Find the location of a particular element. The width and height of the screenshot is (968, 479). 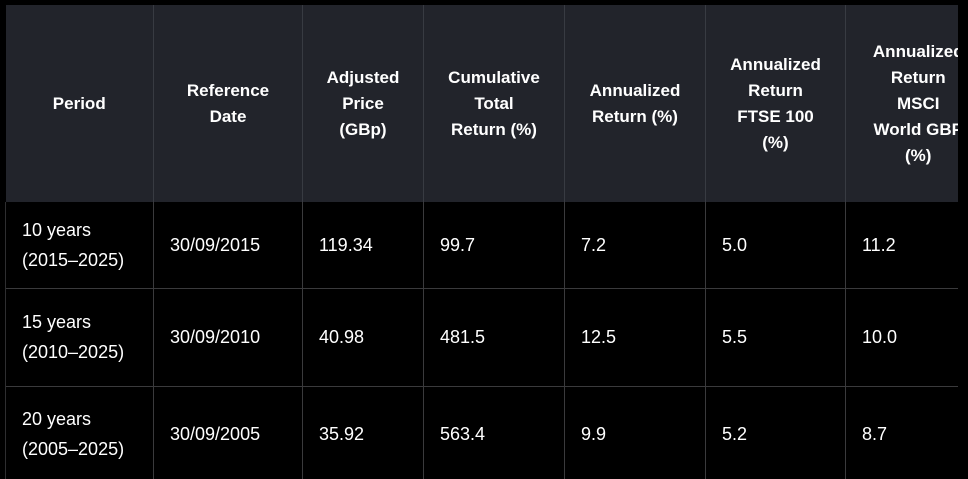

cell-adjusted-price: 35.92 is located at coordinates (363, 432).